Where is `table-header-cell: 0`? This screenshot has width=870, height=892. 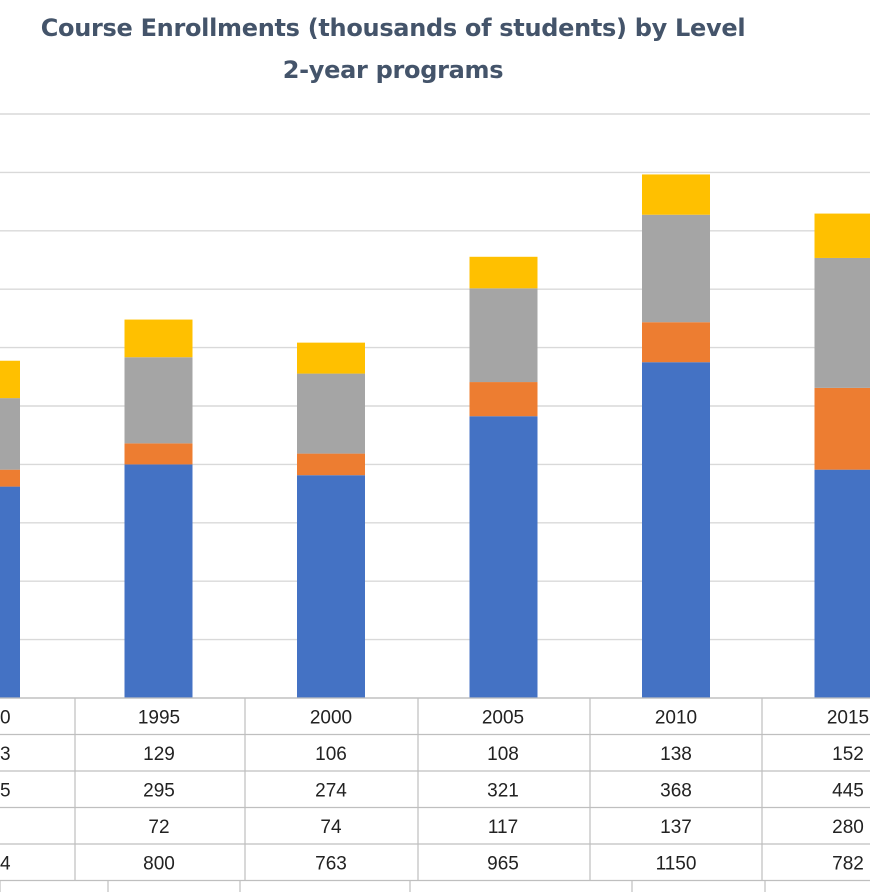
table-header-cell: 0 is located at coordinates (5, 717).